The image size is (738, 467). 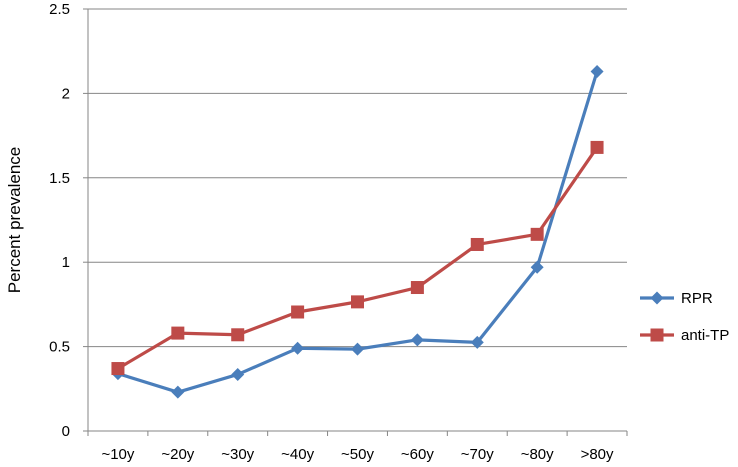 I want to click on y-axis-title: Percent prevalence, so click(x=14, y=220).